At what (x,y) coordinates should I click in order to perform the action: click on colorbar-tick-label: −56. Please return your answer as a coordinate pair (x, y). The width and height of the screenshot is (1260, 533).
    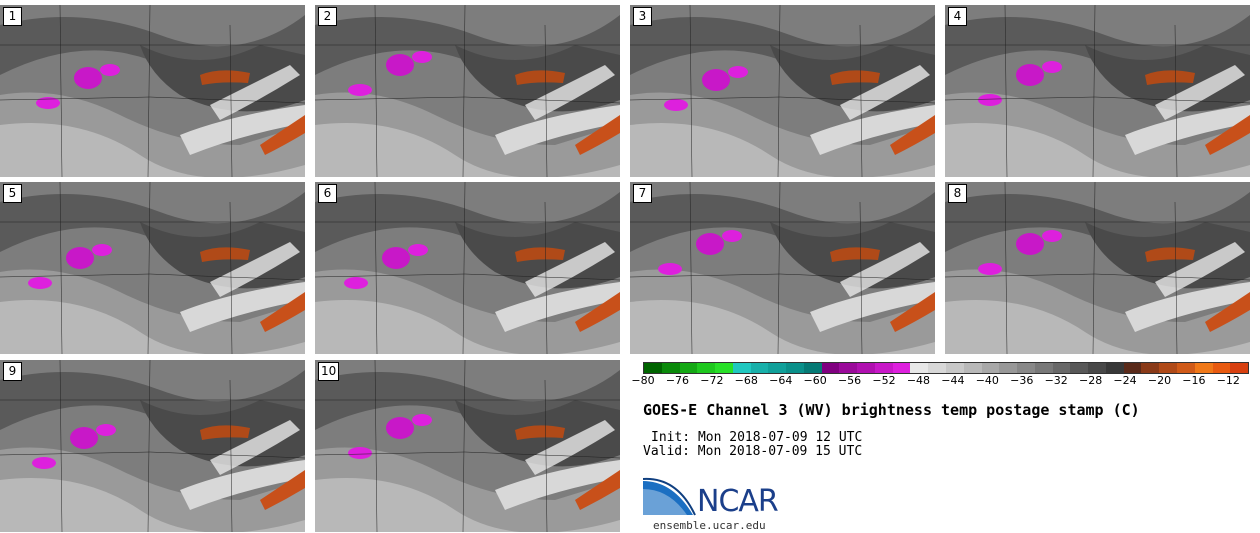
    Looking at the image, I should click on (849, 380).